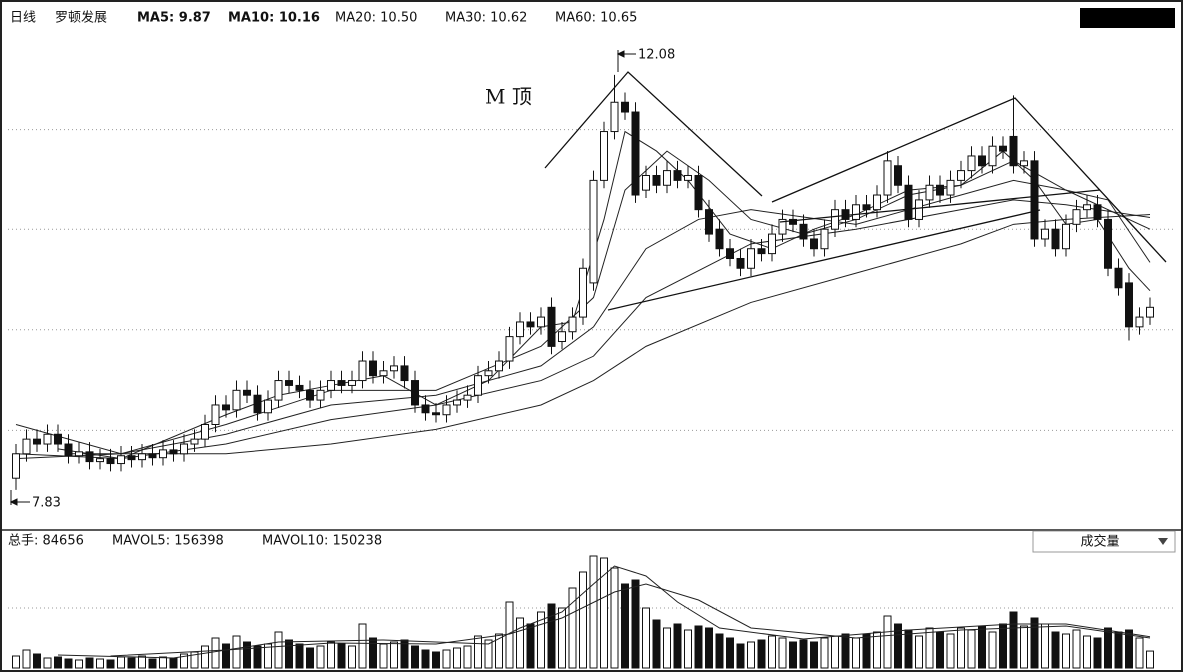 The width and height of the screenshot is (1183, 672). Describe the element at coordinates (1127, 18) in the screenshot. I see `redacted-box` at that location.